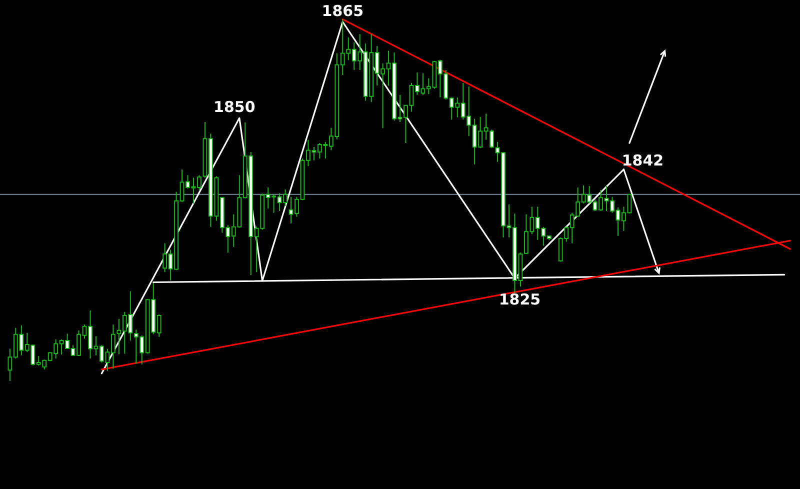  What do you see at coordinates (235, 107) in the screenshot?
I see `annotation: 1850` at bounding box center [235, 107].